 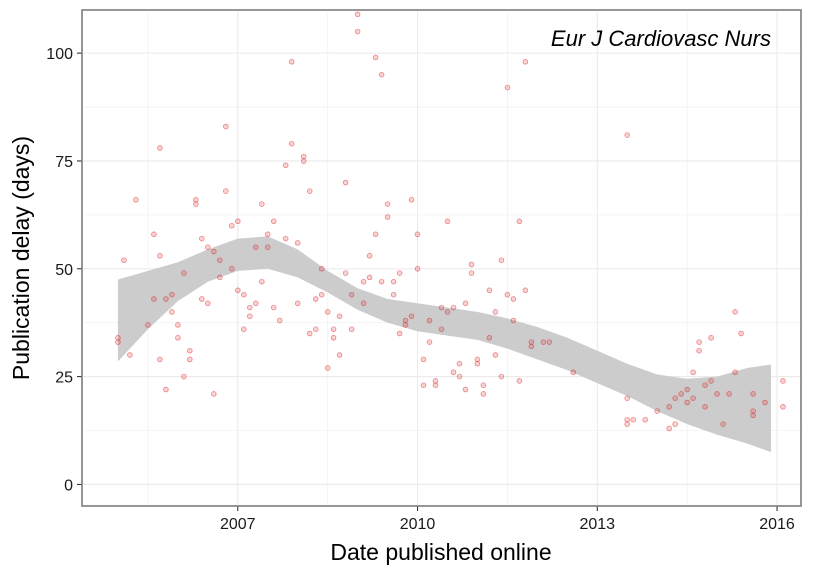 What do you see at coordinates (21, 258) in the screenshot?
I see `y-axis-title: Publication delay (days)` at bounding box center [21, 258].